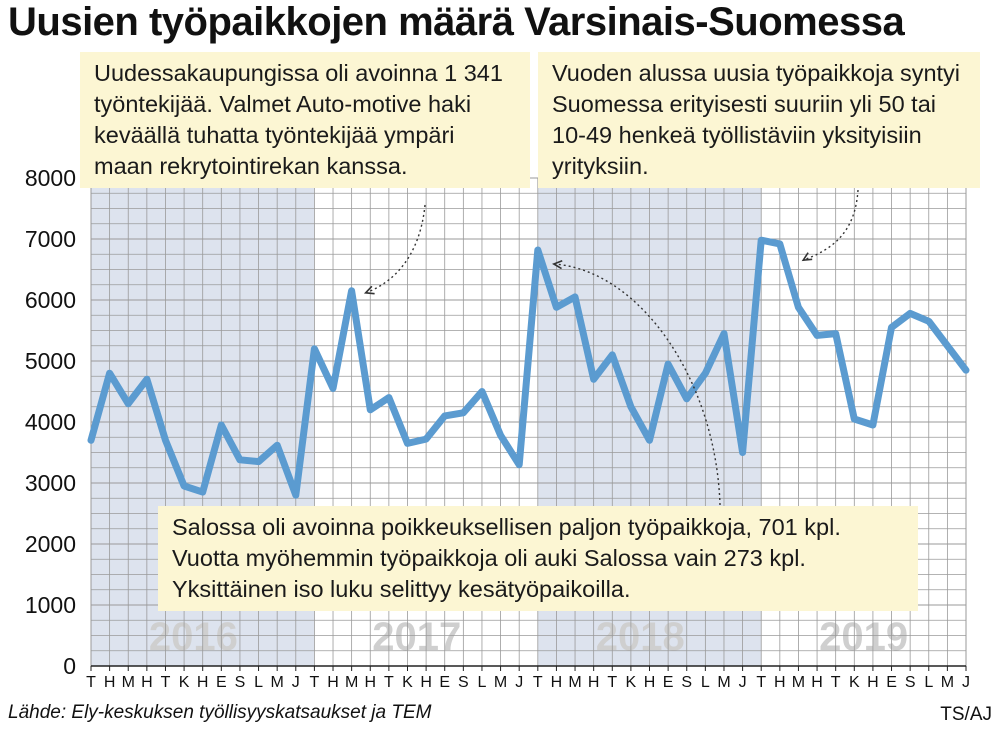 The image size is (1000, 730). I want to click on arrow-year-start, so click(830, 225).